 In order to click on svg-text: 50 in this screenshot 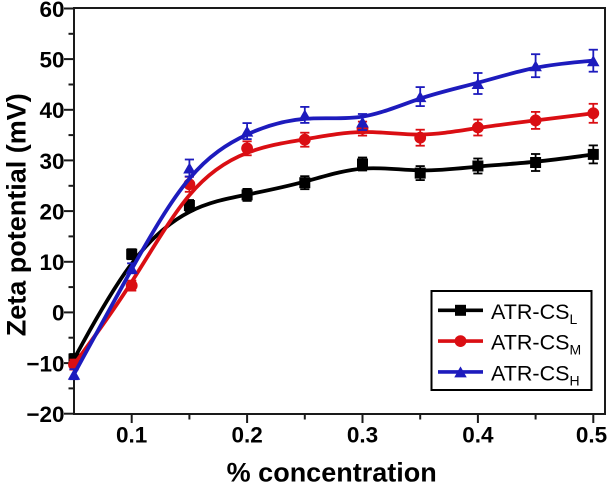, I will do `click(51, 60)`.